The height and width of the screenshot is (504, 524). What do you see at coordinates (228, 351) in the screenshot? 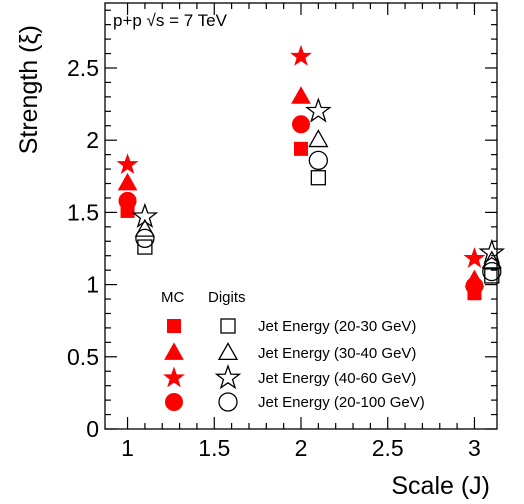
I see `legend-digits-triangle` at bounding box center [228, 351].